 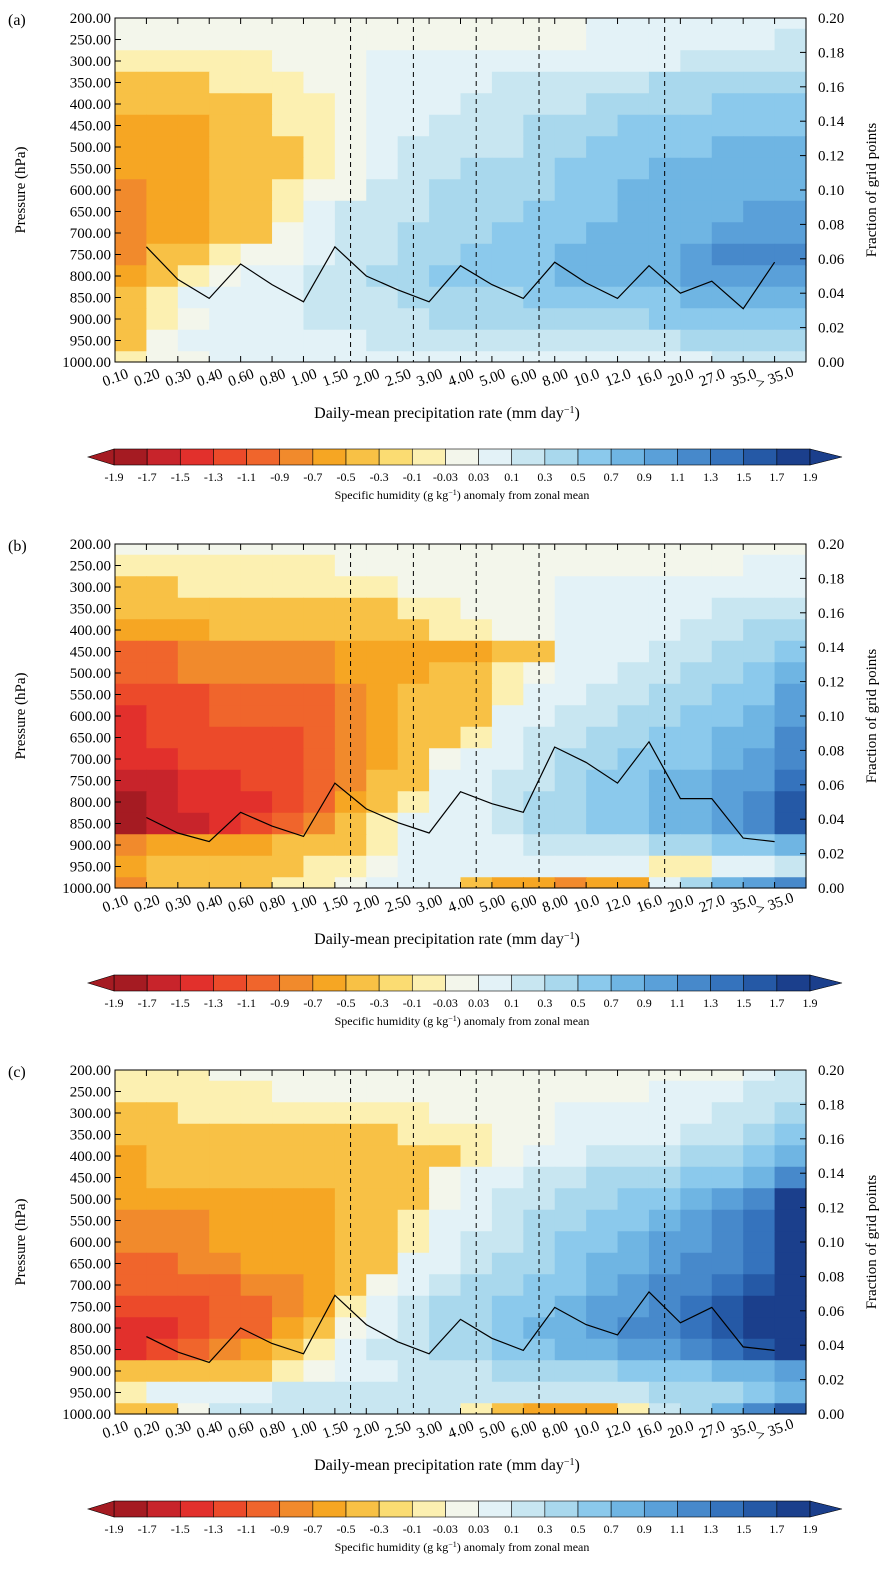 What do you see at coordinates (826, 983) in the screenshot?
I see `colorbar-over-arrow` at bounding box center [826, 983].